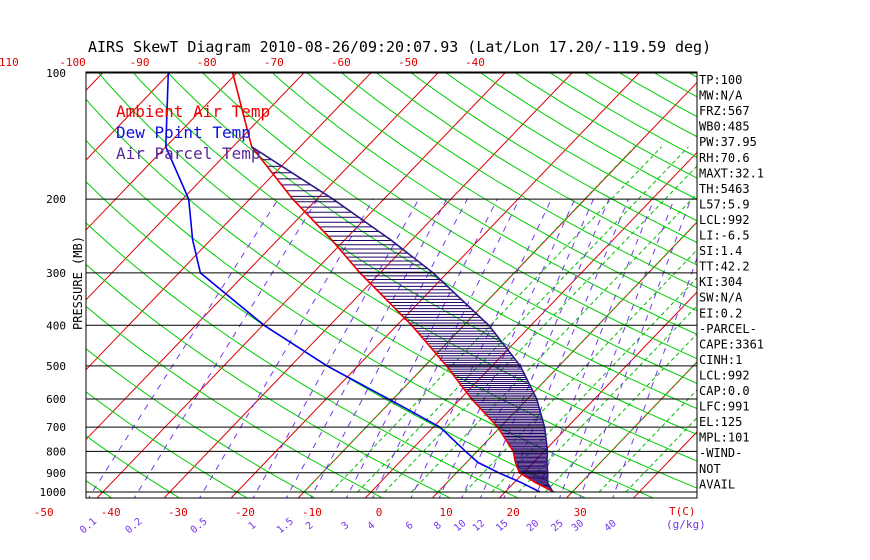  What do you see at coordinates (310, 526) in the screenshot?
I see `mixing-ratio-tick-label: 2` at bounding box center [310, 526].